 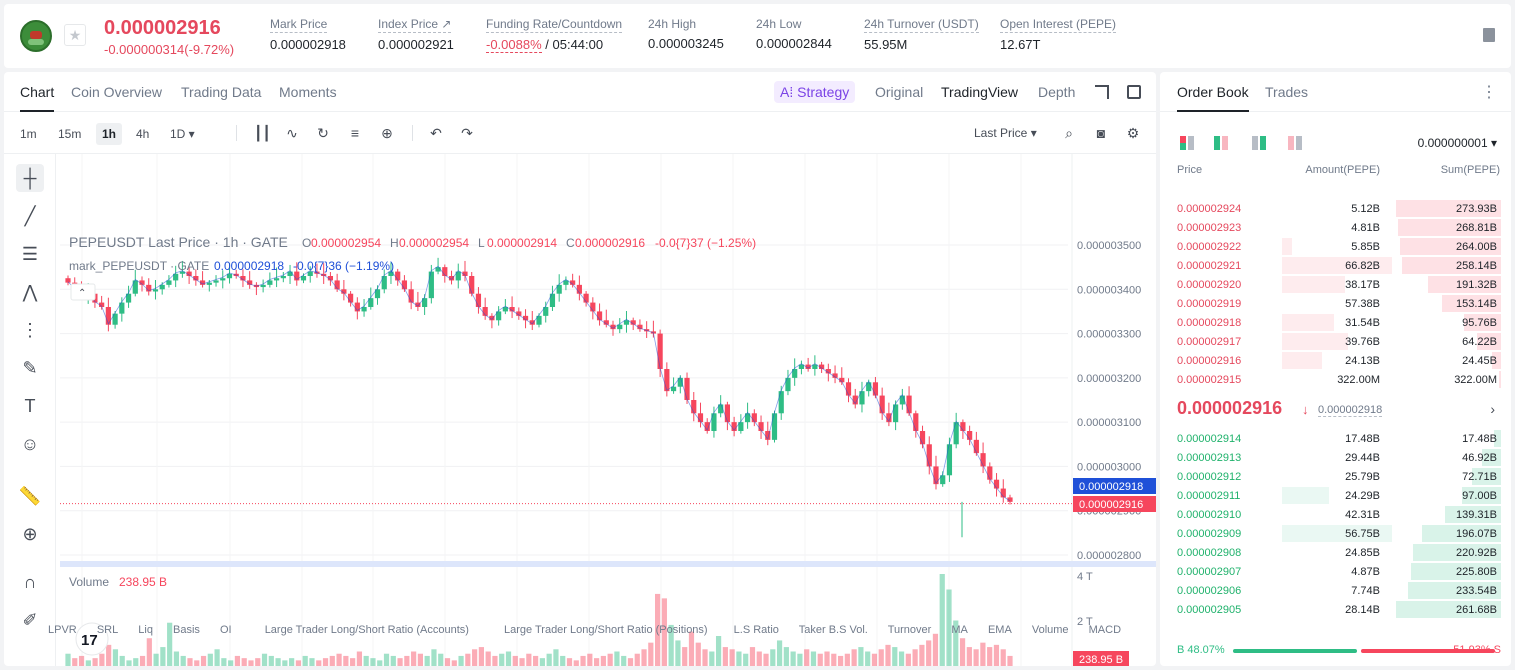 What do you see at coordinates (1335, 360) in the screenshot?
I see `ask-row: 0.000002916 24.13B 24.45B` at bounding box center [1335, 360].